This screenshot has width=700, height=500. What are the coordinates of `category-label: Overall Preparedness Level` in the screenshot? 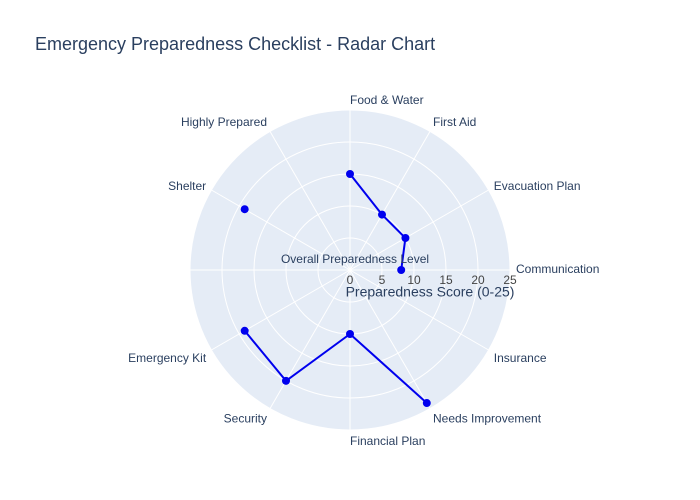 It's located at (355, 259).